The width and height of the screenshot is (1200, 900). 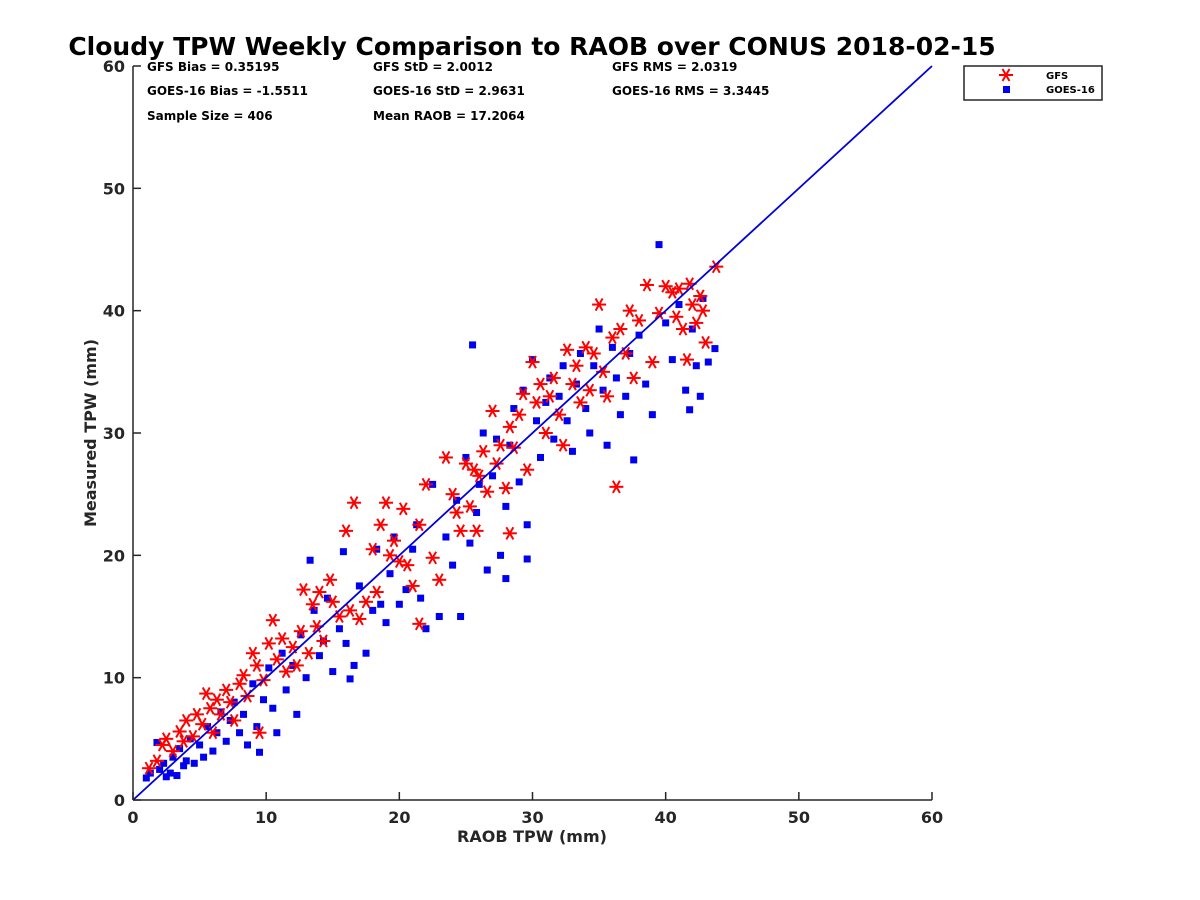 I want to click on x-tick-label: 50, so click(x=799, y=817).